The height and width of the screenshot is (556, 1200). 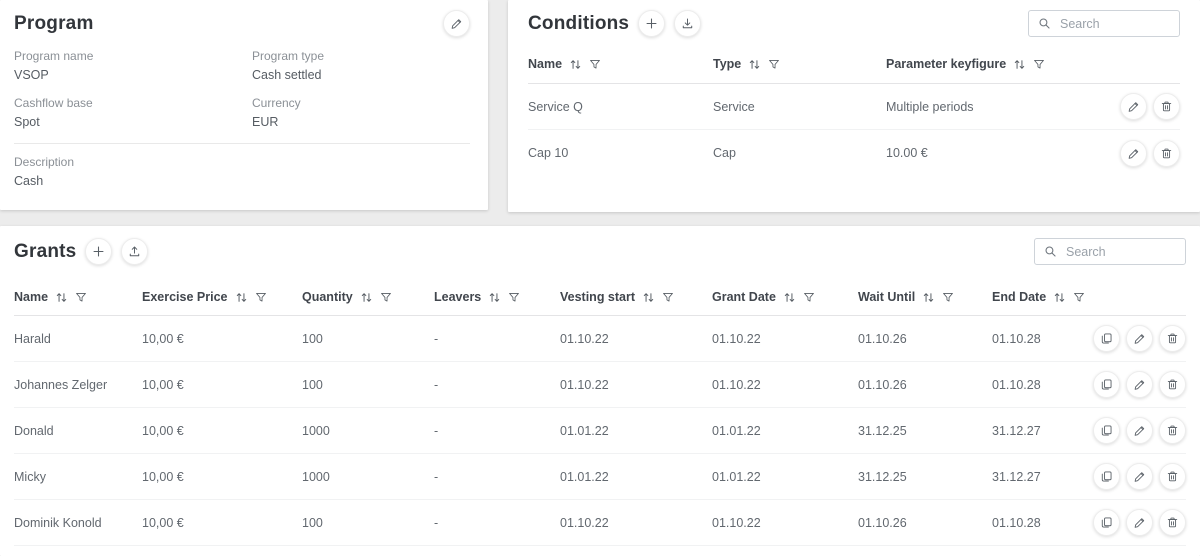 I want to click on add-grant-button, so click(x=99, y=251).